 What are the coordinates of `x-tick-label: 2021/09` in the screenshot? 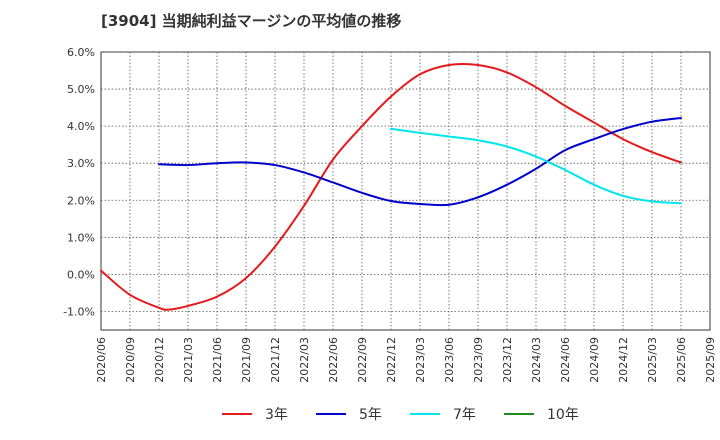 It's located at (246, 360).